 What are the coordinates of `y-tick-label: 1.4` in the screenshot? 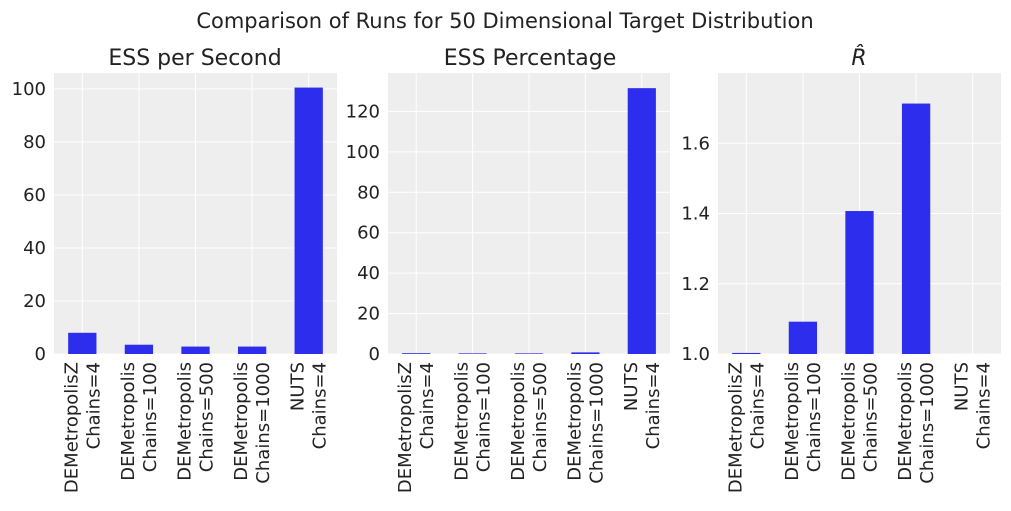 It's located at (695, 214).